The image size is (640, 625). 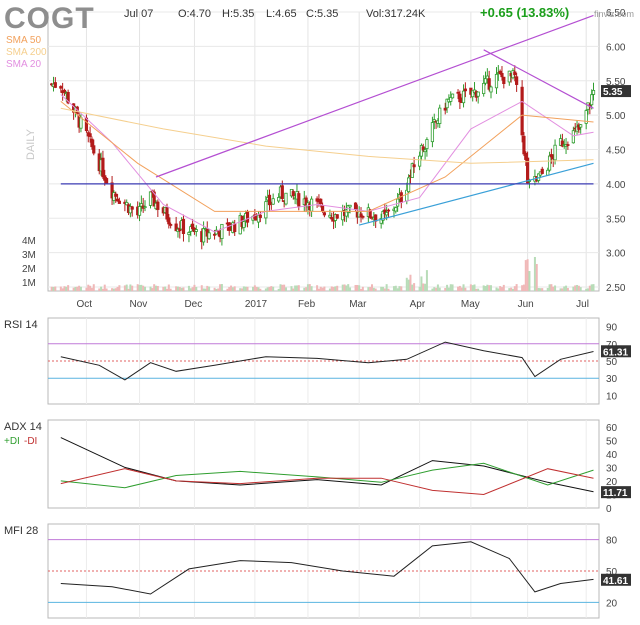 What do you see at coordinates (616, 116) in the screenshot?
I see `y-tick-label: 5.00` at bounding box center [616, 116].